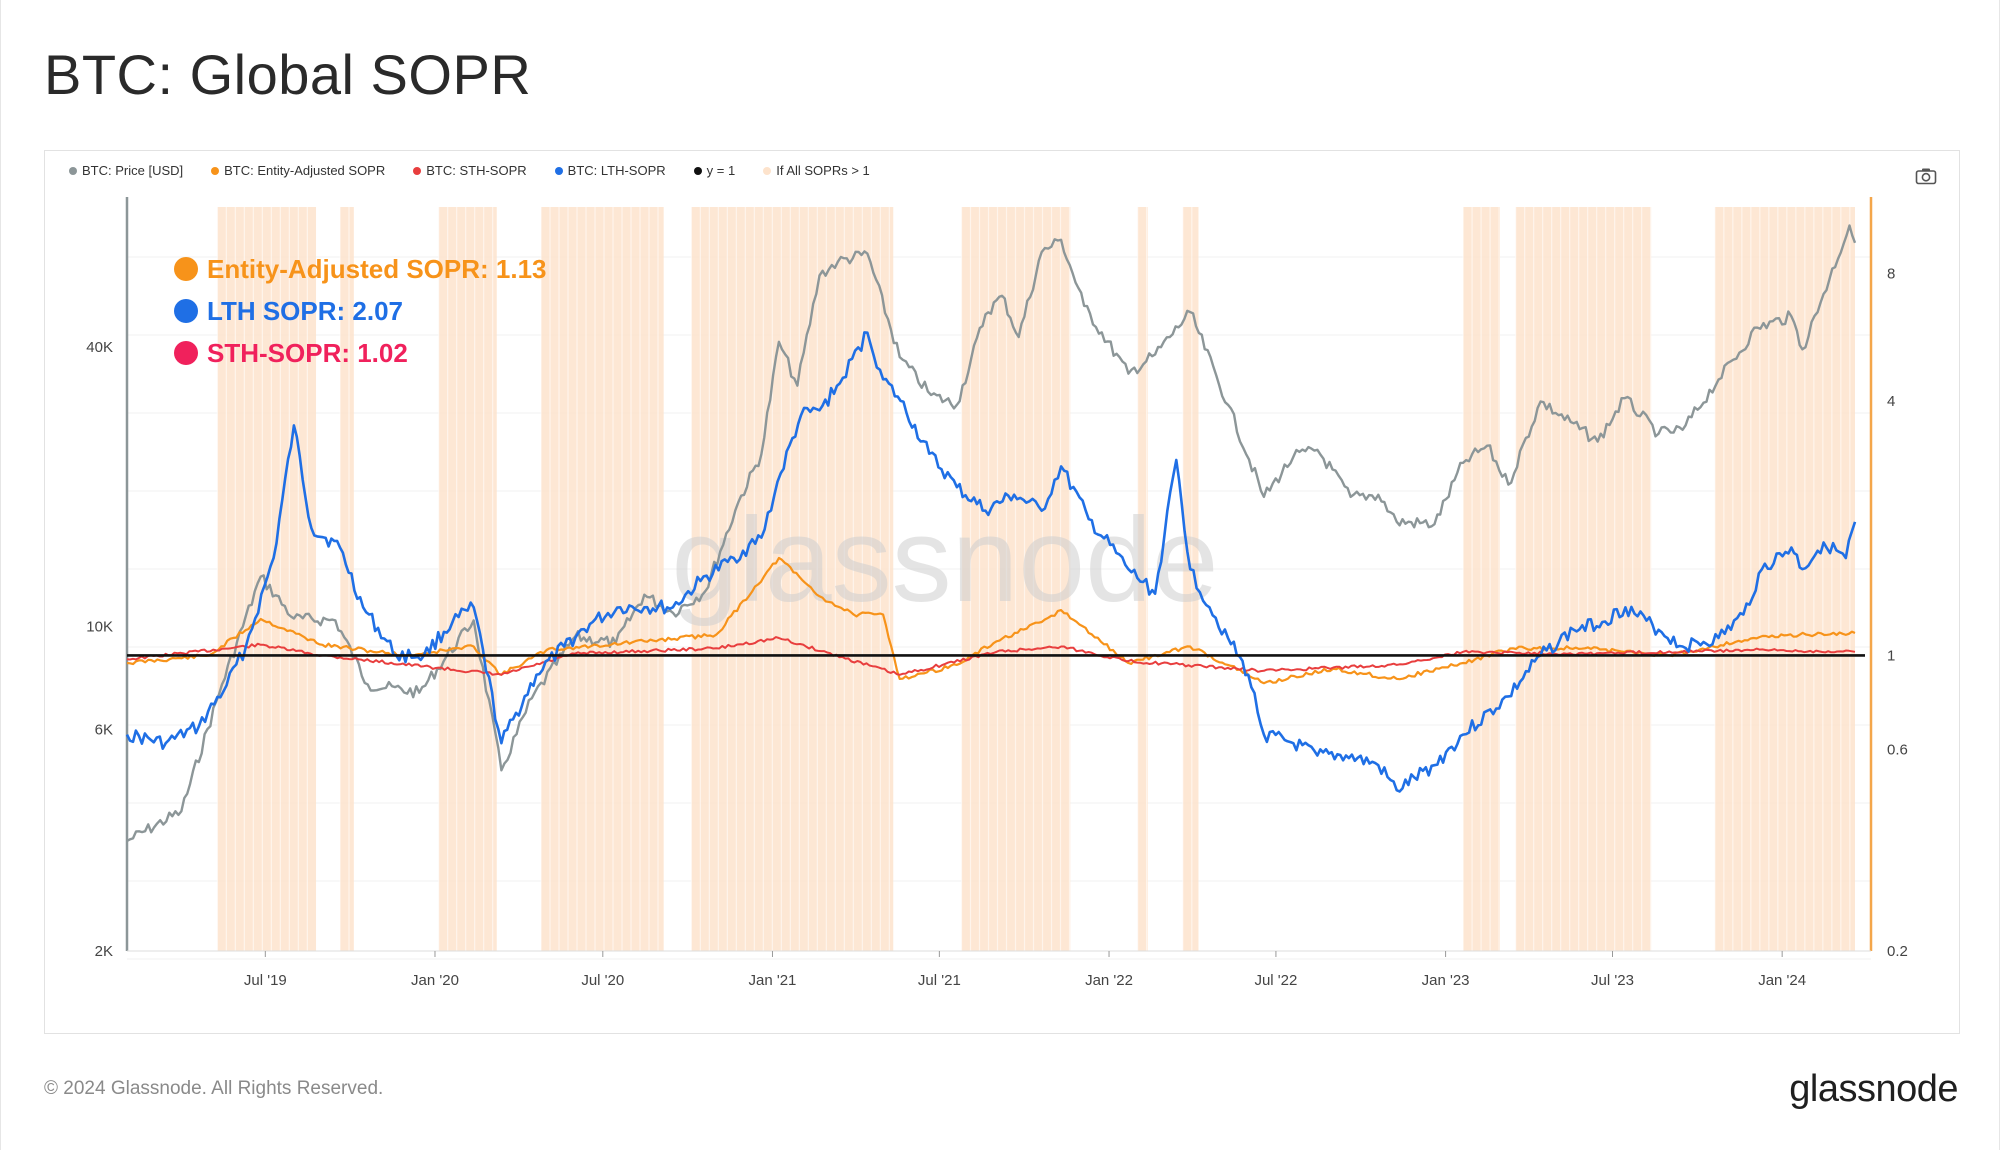 This screenshot has width=2000, height=1152. I want to click on legend-label: BTC: STH-SOPR, so click(476, 170).